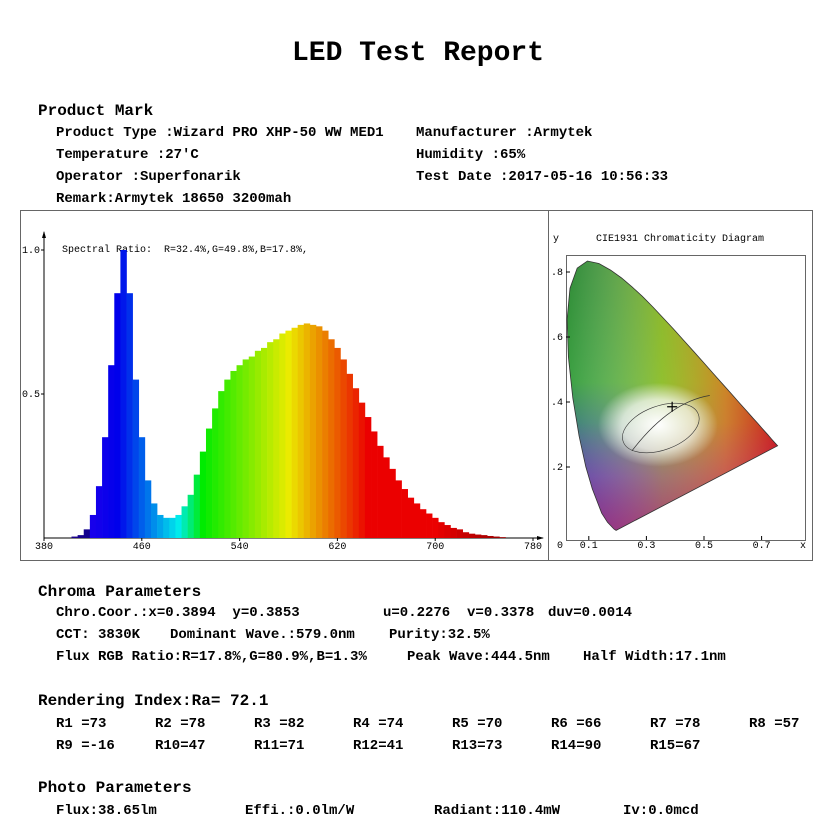  I want to click on cie-white, so click(657, 424).